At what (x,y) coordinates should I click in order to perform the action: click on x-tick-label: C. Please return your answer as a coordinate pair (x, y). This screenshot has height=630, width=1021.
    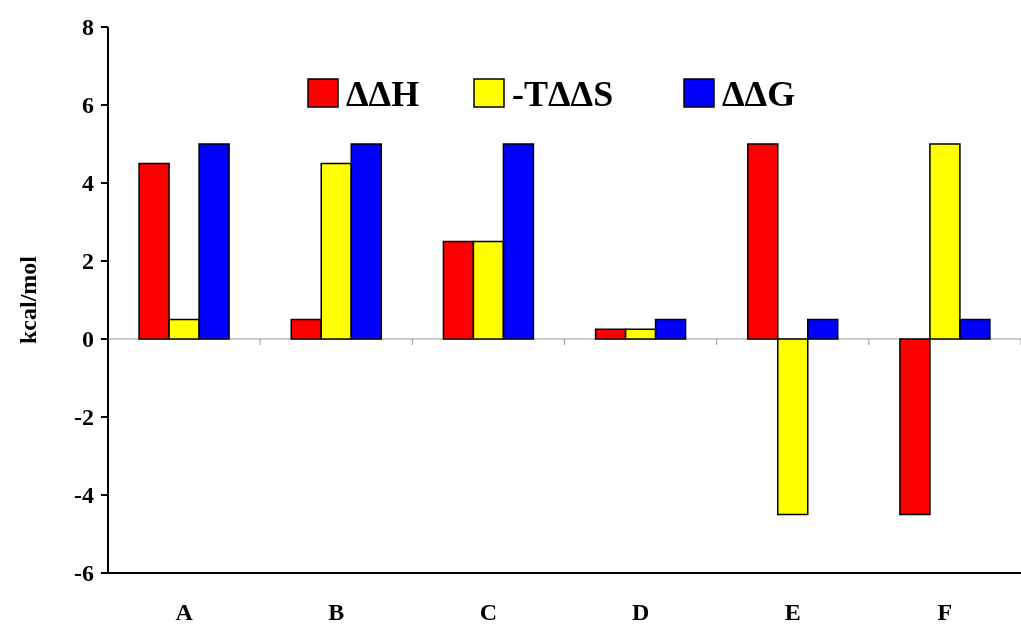
    Looking at the image, I should click on (488, 612).